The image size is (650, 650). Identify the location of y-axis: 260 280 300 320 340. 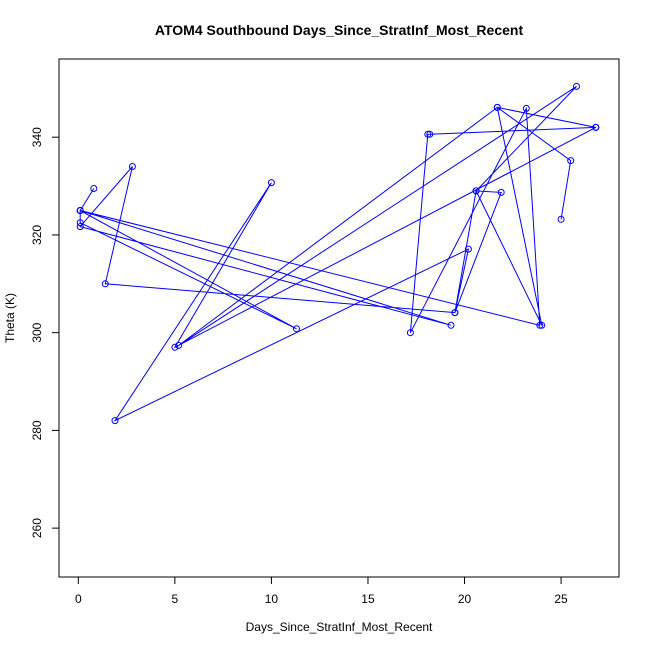
(44, 332).